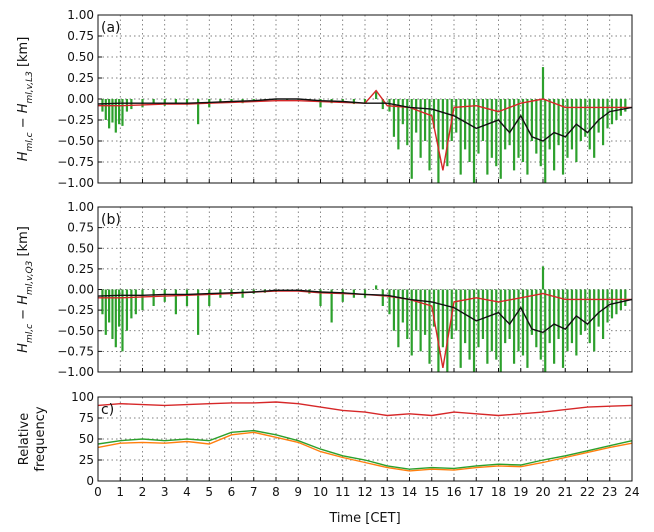 The height and width of the screenshot is (532, 654). What do you see at coordinates (431, 492) in the screenshot?
I see `x-tick-label: 15` at bounding box center [431, 492].